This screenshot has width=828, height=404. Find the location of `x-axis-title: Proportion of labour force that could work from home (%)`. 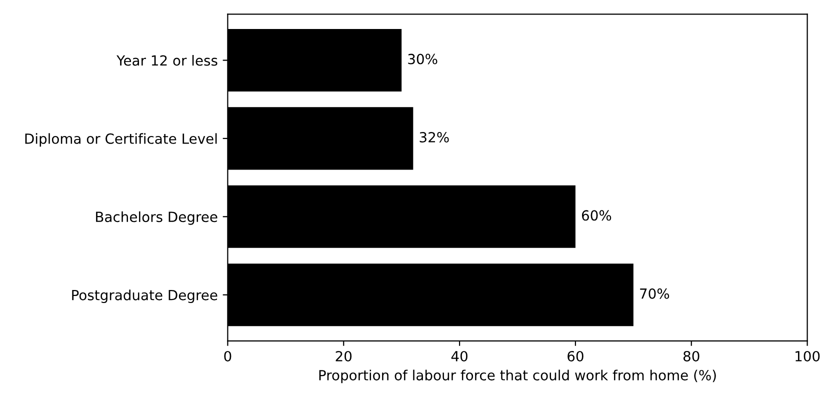

x-axis-title: Proportion of labour force that could work from home (%) is located at coordinates (517, 377).